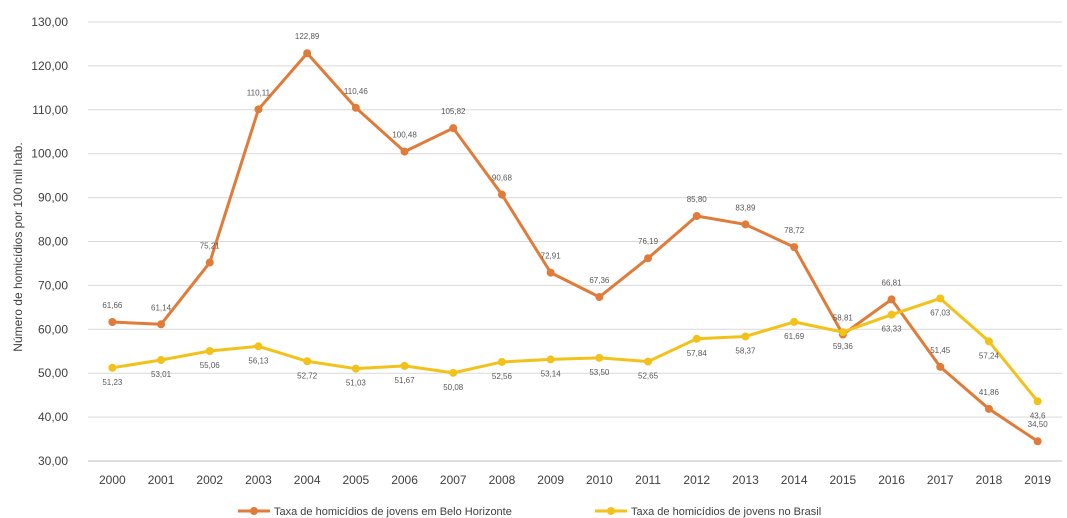 The width and height of the screenshot is (1067, 518). What do you see at coordinates (258, 480) in the screenshot?
I see `x-tick-label: 2003` at bounding box center [258, 480].